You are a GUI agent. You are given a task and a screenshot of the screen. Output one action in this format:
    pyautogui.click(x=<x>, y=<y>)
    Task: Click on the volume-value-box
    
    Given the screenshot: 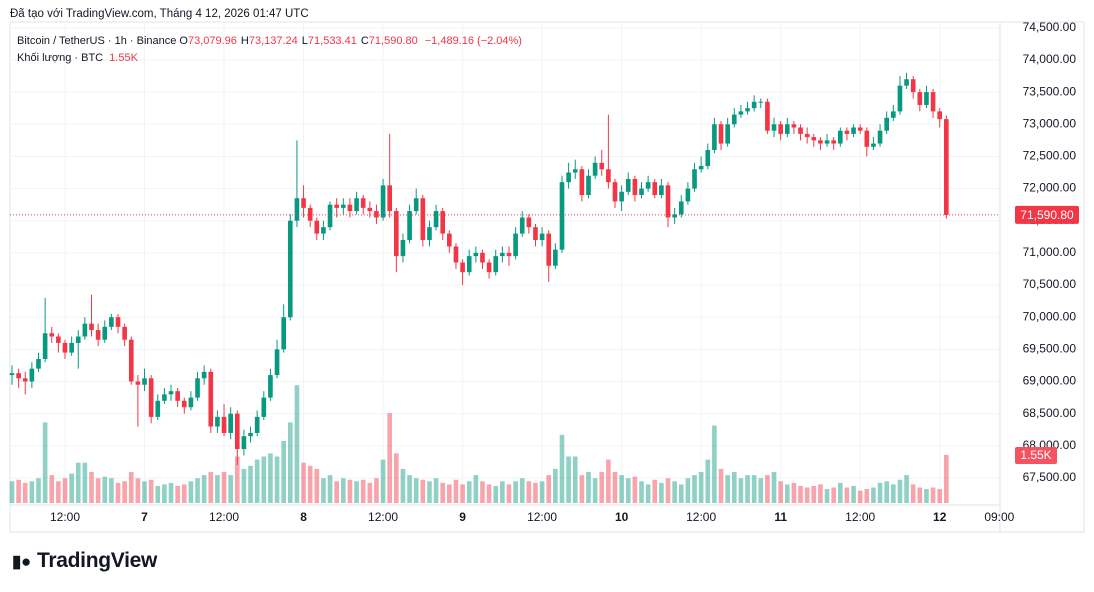 What is the action you would take?
    pyautogui.click(x=1036, y=455)
    